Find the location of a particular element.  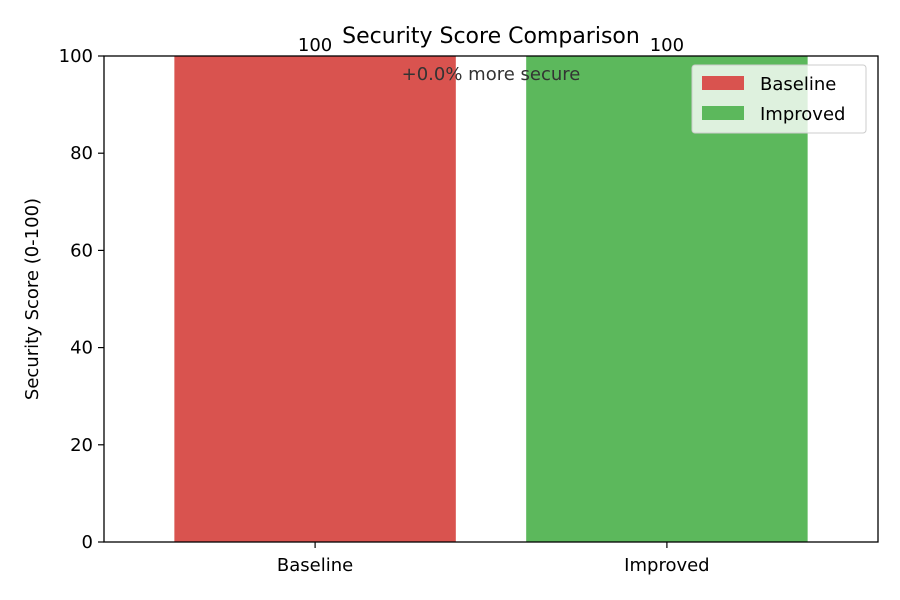

legend-label-baseline: Baseline is located at coordinates (798, 84).